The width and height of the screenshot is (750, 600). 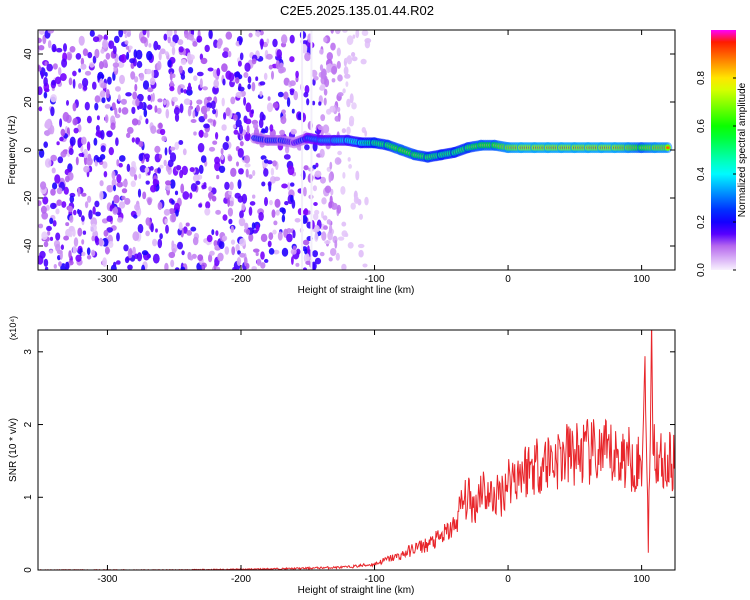 I want to click on snr-x-tick-label: -100, so click(x=375, y=579).